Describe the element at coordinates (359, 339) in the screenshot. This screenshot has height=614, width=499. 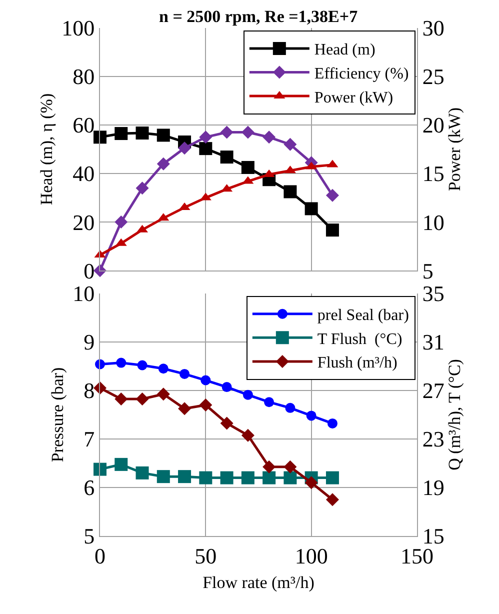
I see `legend-label: T Flush (°C)` at that location.